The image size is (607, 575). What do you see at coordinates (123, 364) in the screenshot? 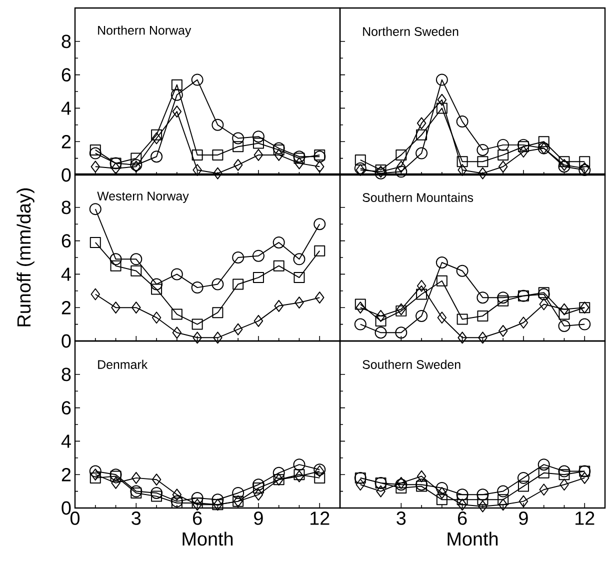
I see `text: Denmark` at bounding box center [123, 364].